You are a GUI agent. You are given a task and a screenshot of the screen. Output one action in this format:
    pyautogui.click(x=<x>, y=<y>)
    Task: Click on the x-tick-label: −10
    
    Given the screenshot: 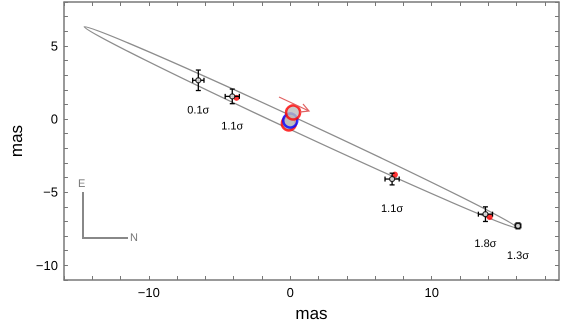 What is the action you would take?
    pyautogui.click(x=149, y=292)
    